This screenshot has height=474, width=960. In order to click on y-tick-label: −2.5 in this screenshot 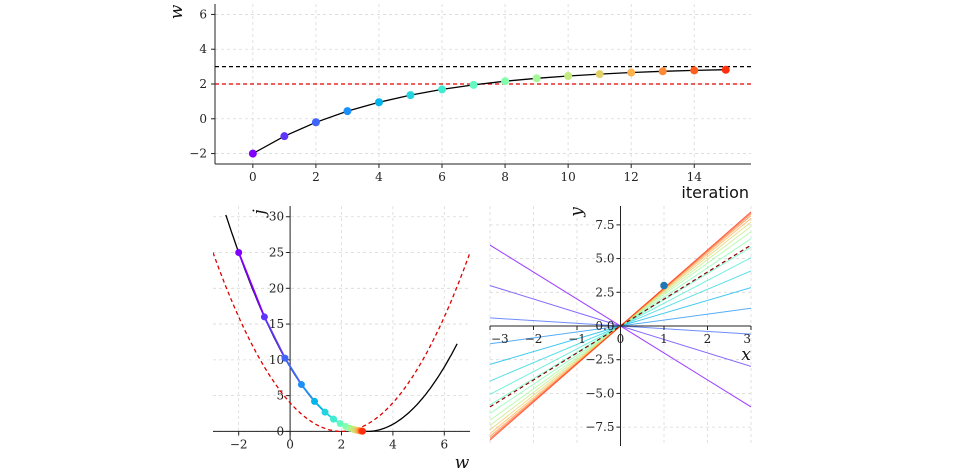, I will do `click(599, 360)`.